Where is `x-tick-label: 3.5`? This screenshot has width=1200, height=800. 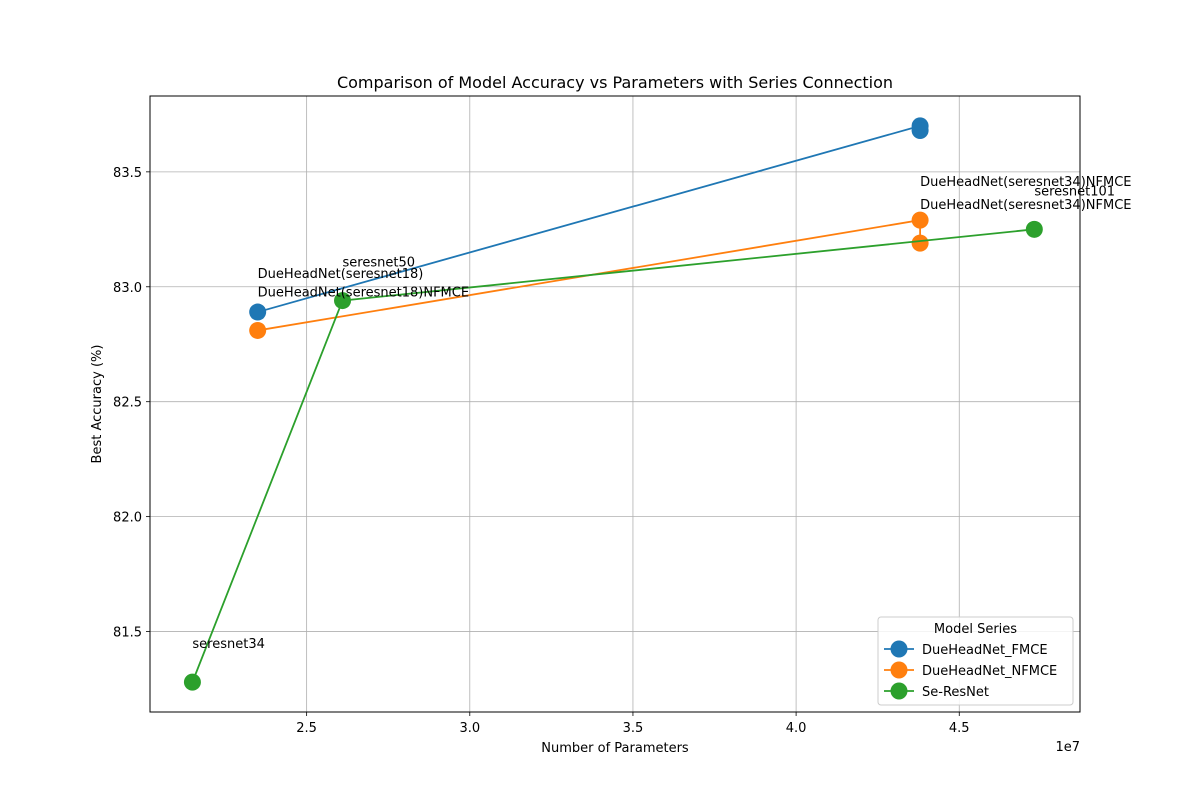 x-tick-label: 3.5 is located at coordinates (633, 728).